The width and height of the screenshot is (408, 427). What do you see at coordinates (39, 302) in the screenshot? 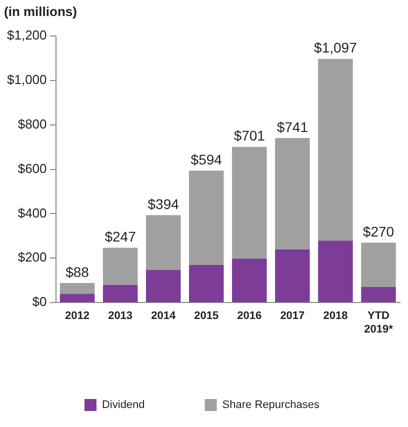
I see `y-tick-label: $0` at bounding box center [39, 302].